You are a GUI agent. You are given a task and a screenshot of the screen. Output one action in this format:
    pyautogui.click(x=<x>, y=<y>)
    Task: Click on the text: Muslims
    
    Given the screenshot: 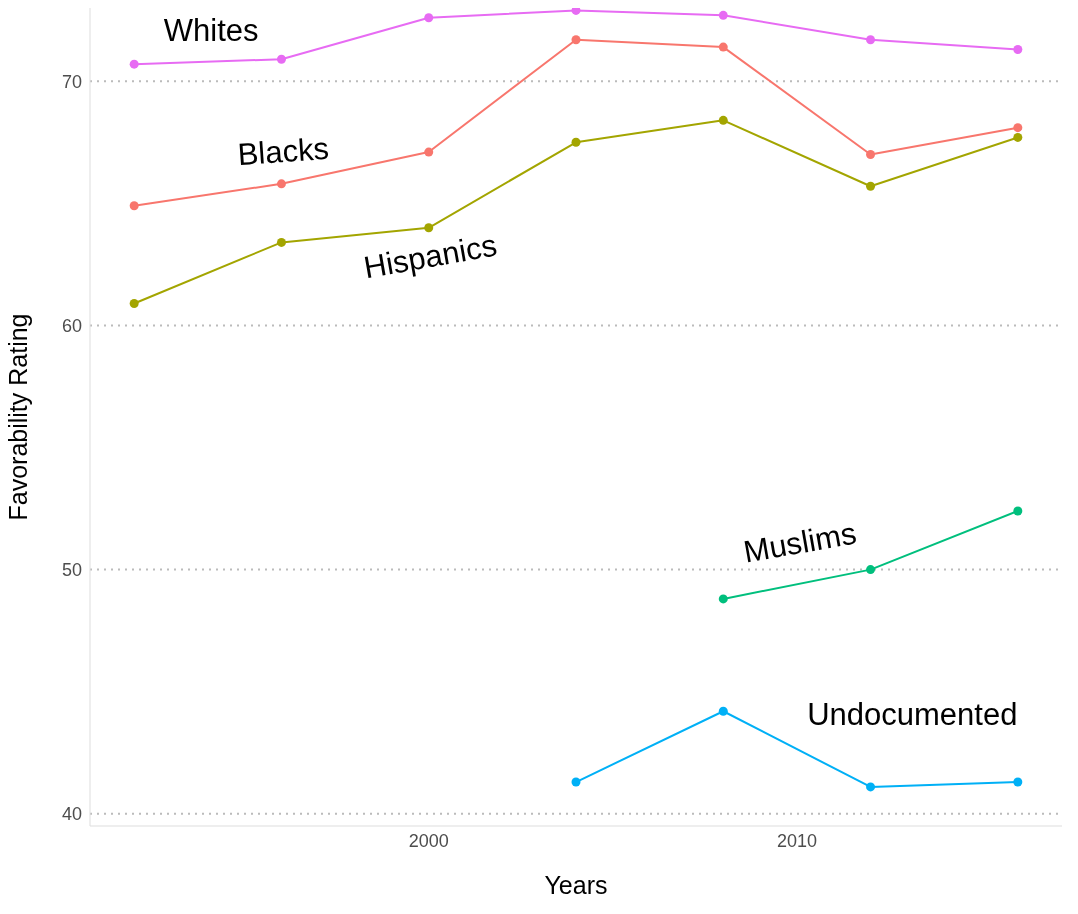 What is the action you would take?
    pyautogui.click(x=799, y=542)
    